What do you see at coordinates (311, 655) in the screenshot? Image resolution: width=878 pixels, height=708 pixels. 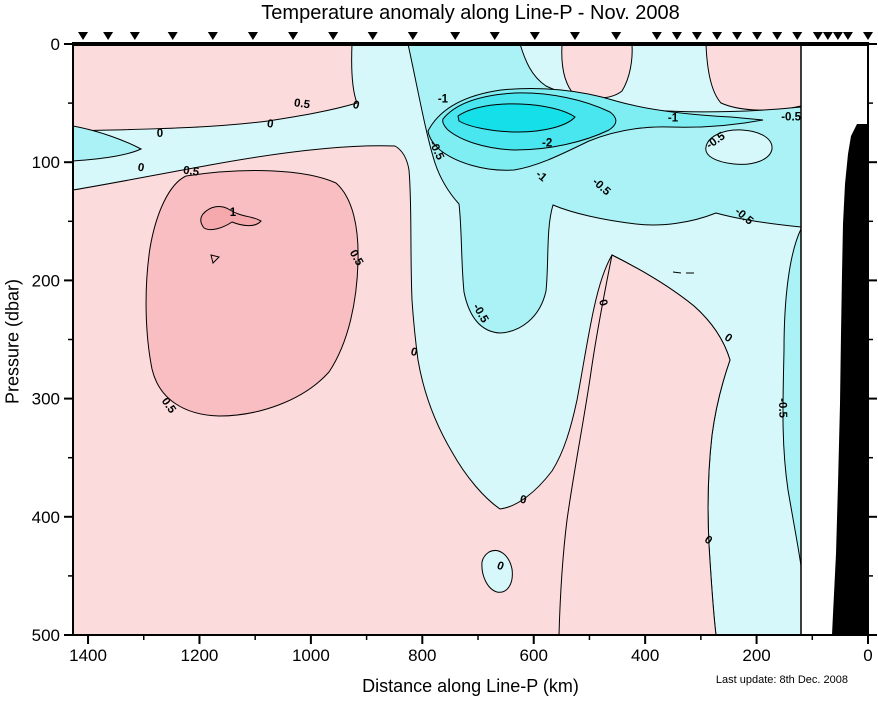 I see `x-tick-label: 1000` at bounding box center [311, 655].